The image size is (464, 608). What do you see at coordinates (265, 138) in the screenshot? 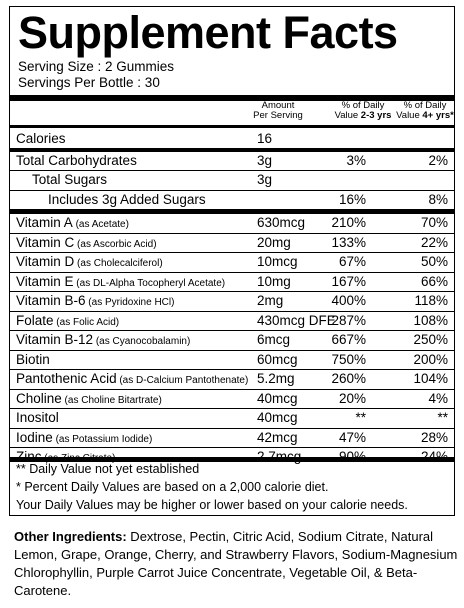
I see `nutrient-amount: 16` at bounding box center [265, 138].